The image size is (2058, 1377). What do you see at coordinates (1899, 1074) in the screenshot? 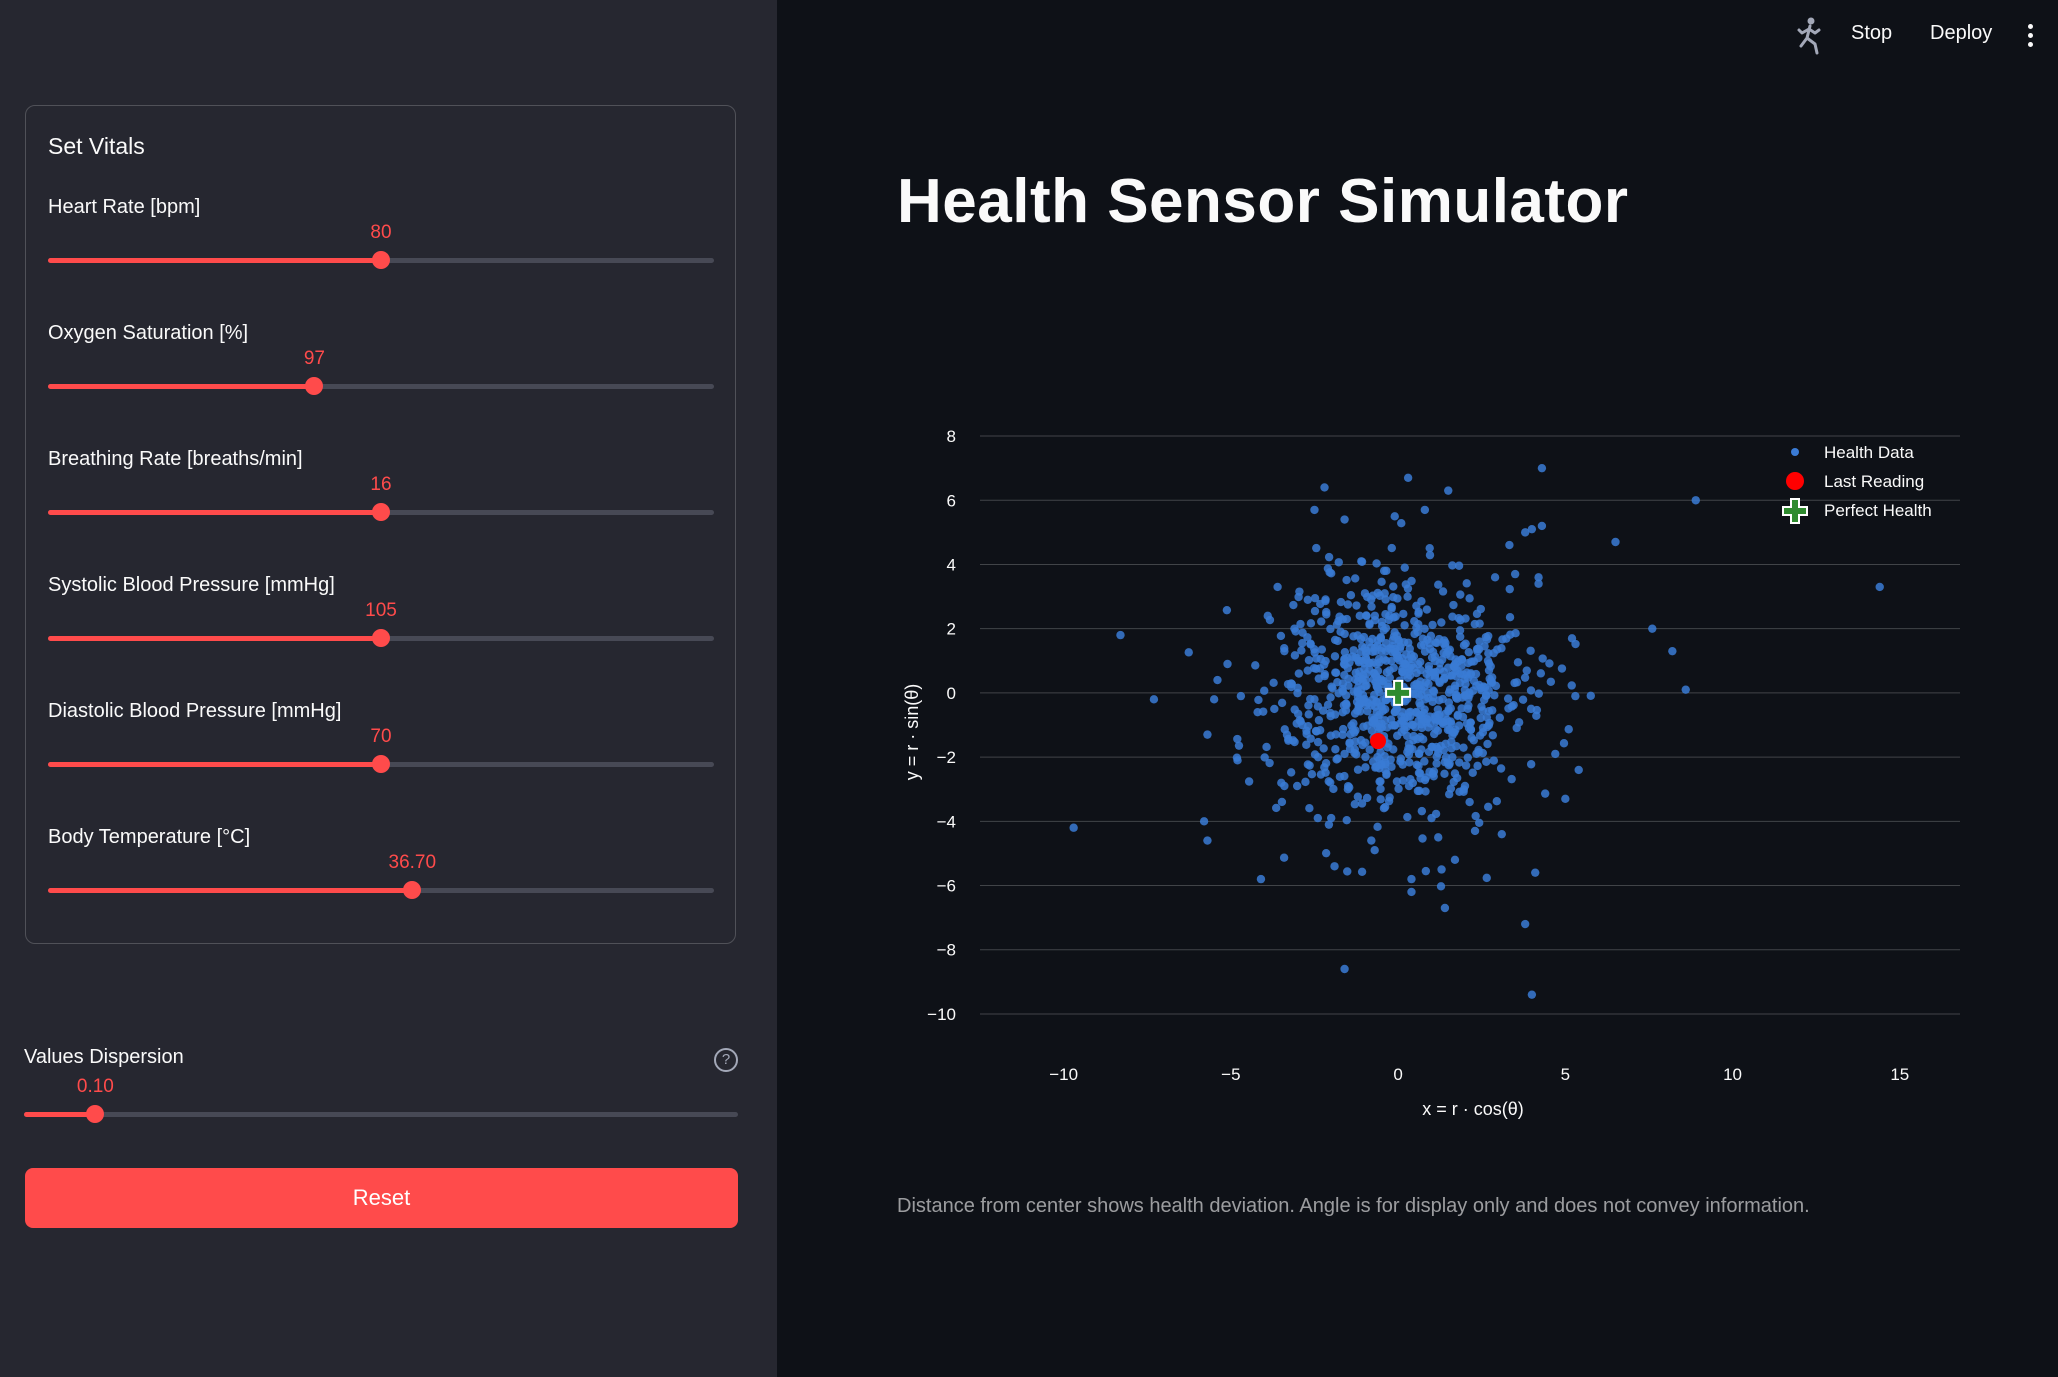
I see `x-tick-label: 15` at bounding box center [1899, 1074].